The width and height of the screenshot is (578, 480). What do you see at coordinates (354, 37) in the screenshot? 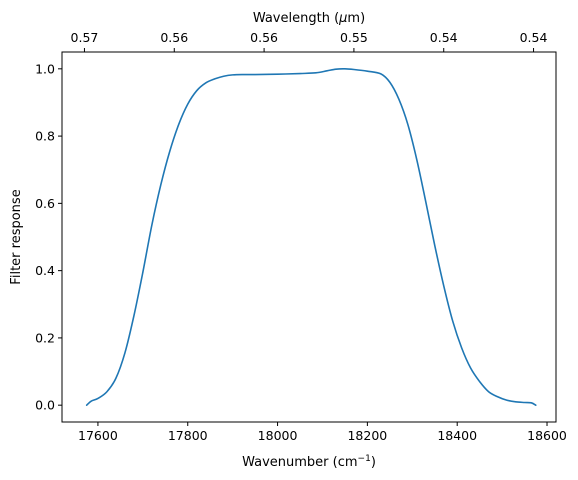
I see `top-tick-label: 0.55` at bounding box center [354, 37].